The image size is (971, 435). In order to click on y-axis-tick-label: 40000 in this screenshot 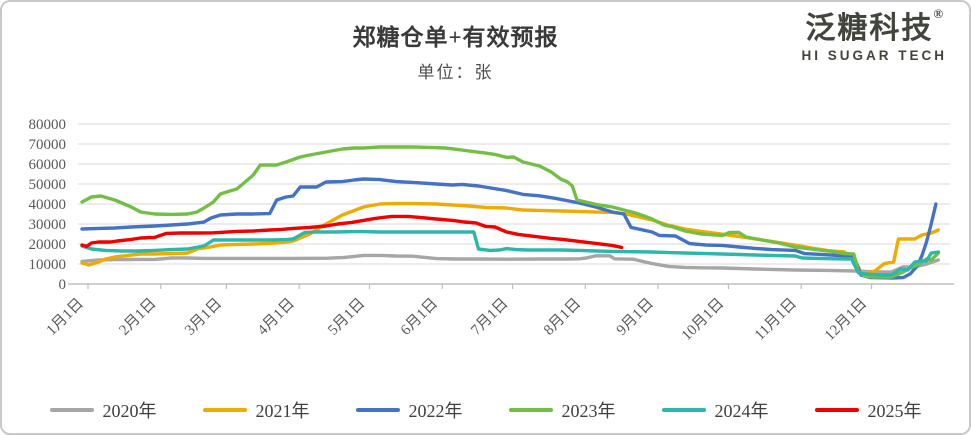, I will do `click(48, 205)`.